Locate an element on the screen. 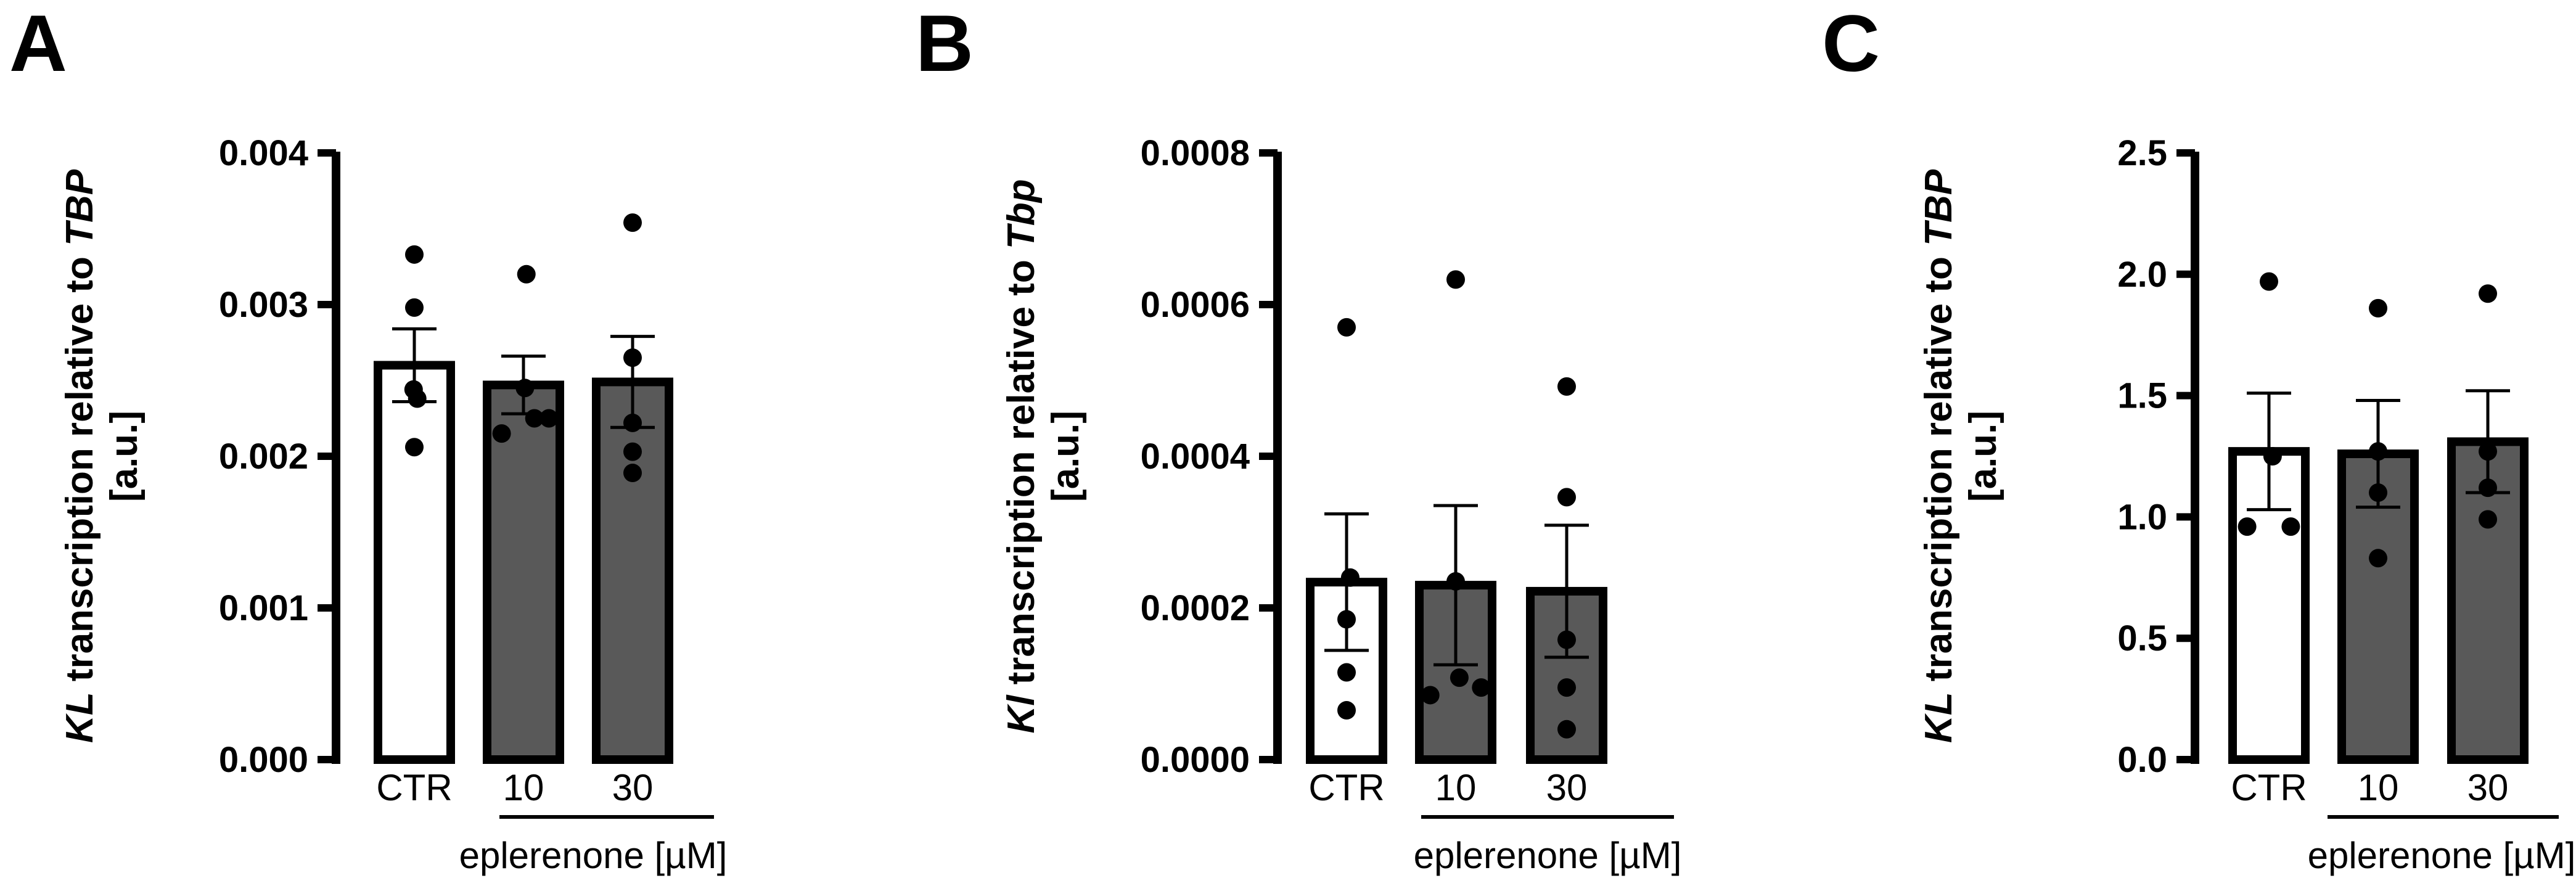  y-tick-label: 0.001 is located at coordinates (263, 608).